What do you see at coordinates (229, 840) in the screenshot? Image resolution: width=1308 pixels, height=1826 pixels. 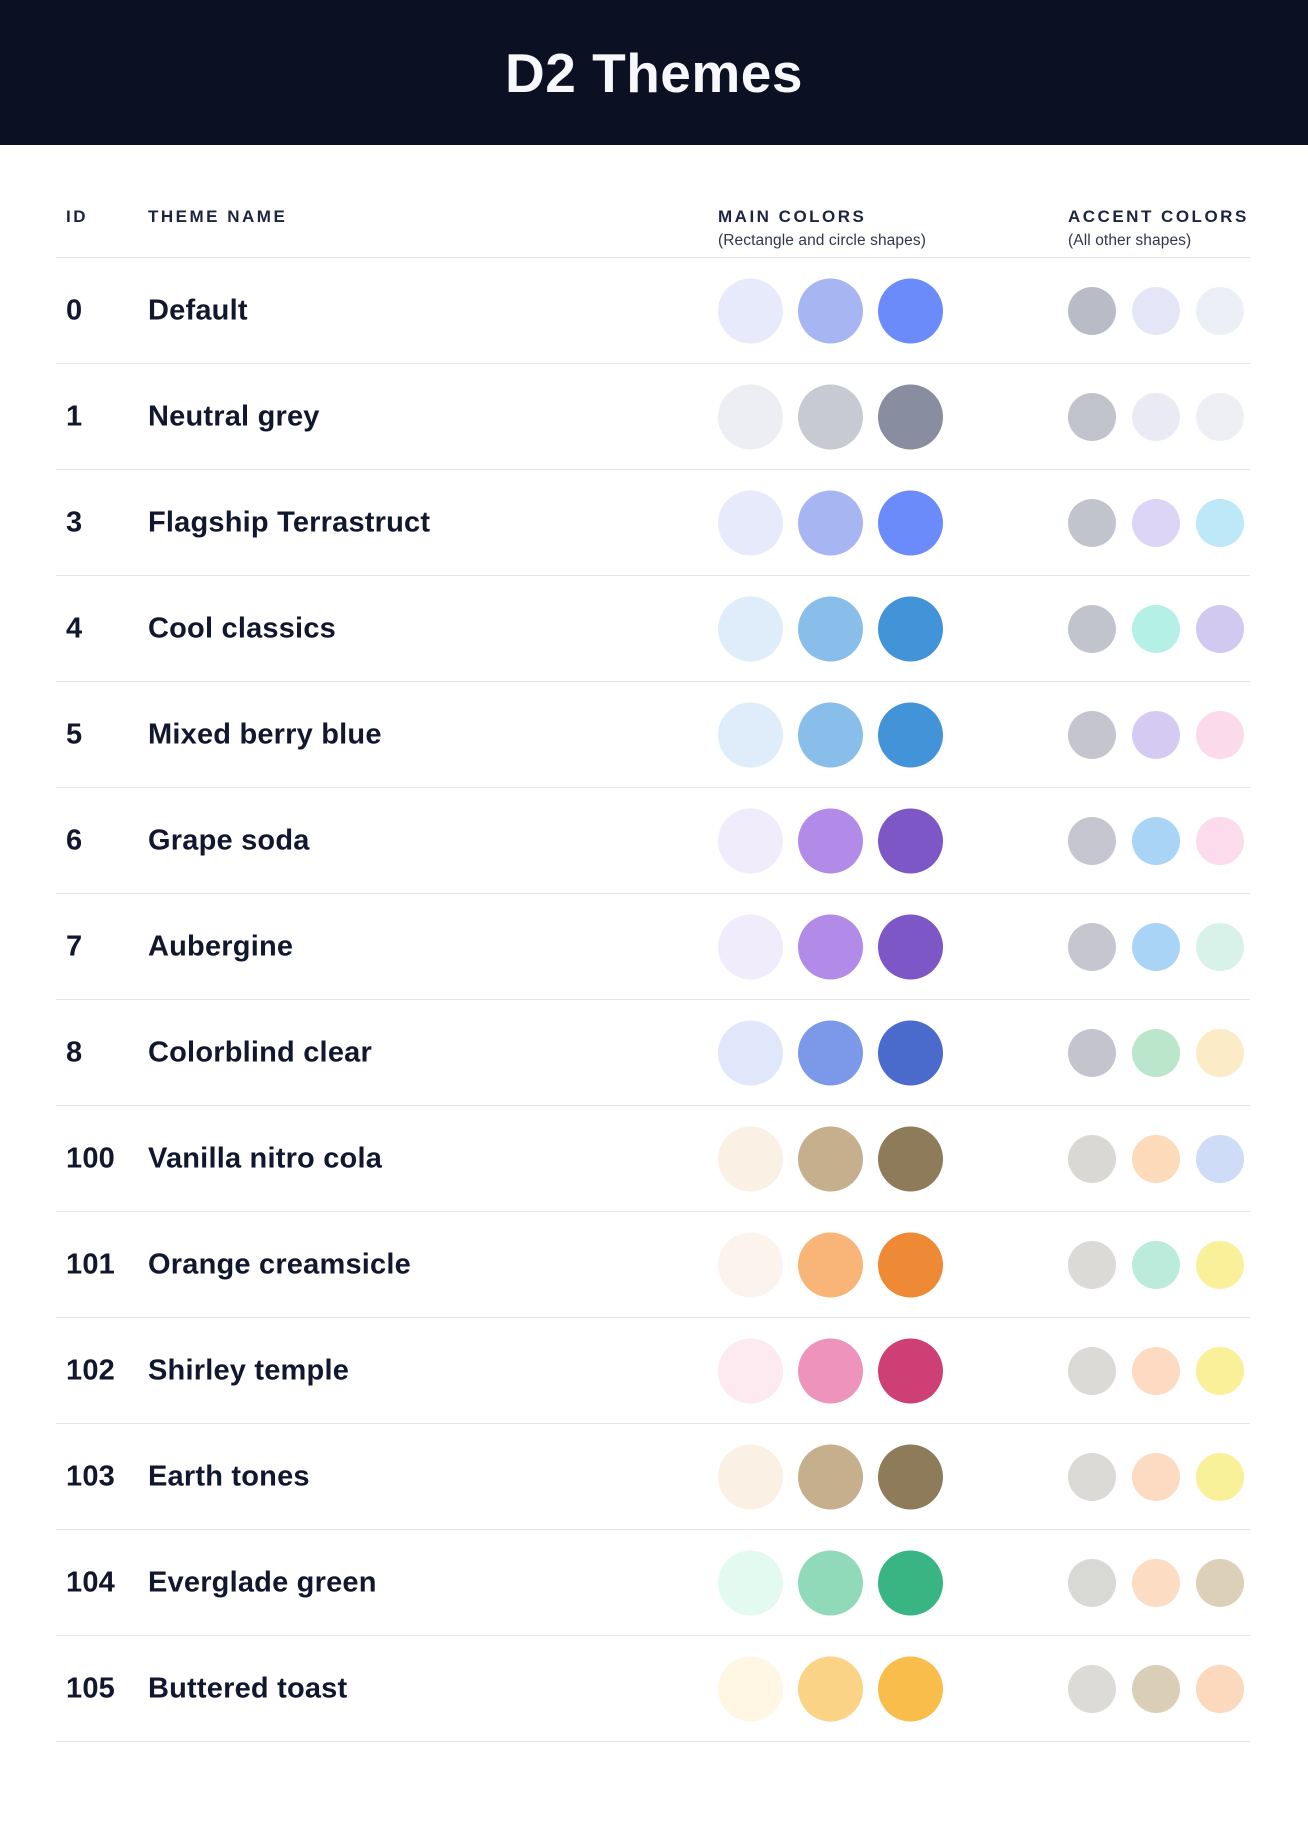 I see `theme-name: Grape soda` at bounding box center [229, 840].